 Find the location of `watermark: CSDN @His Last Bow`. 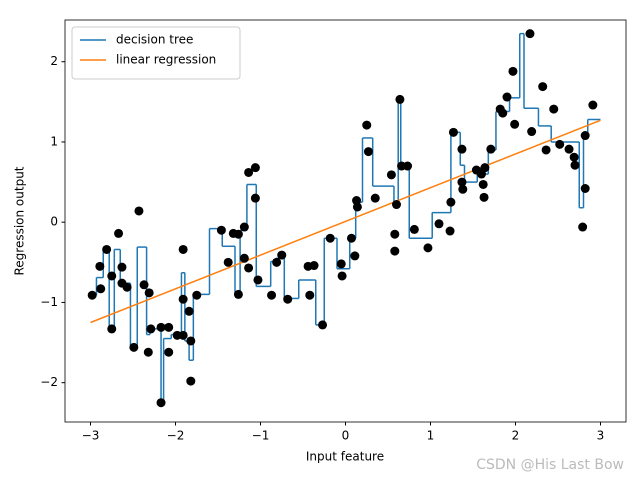

watermark: CSDN @His Last Bow is located at coordinates (550, 465).